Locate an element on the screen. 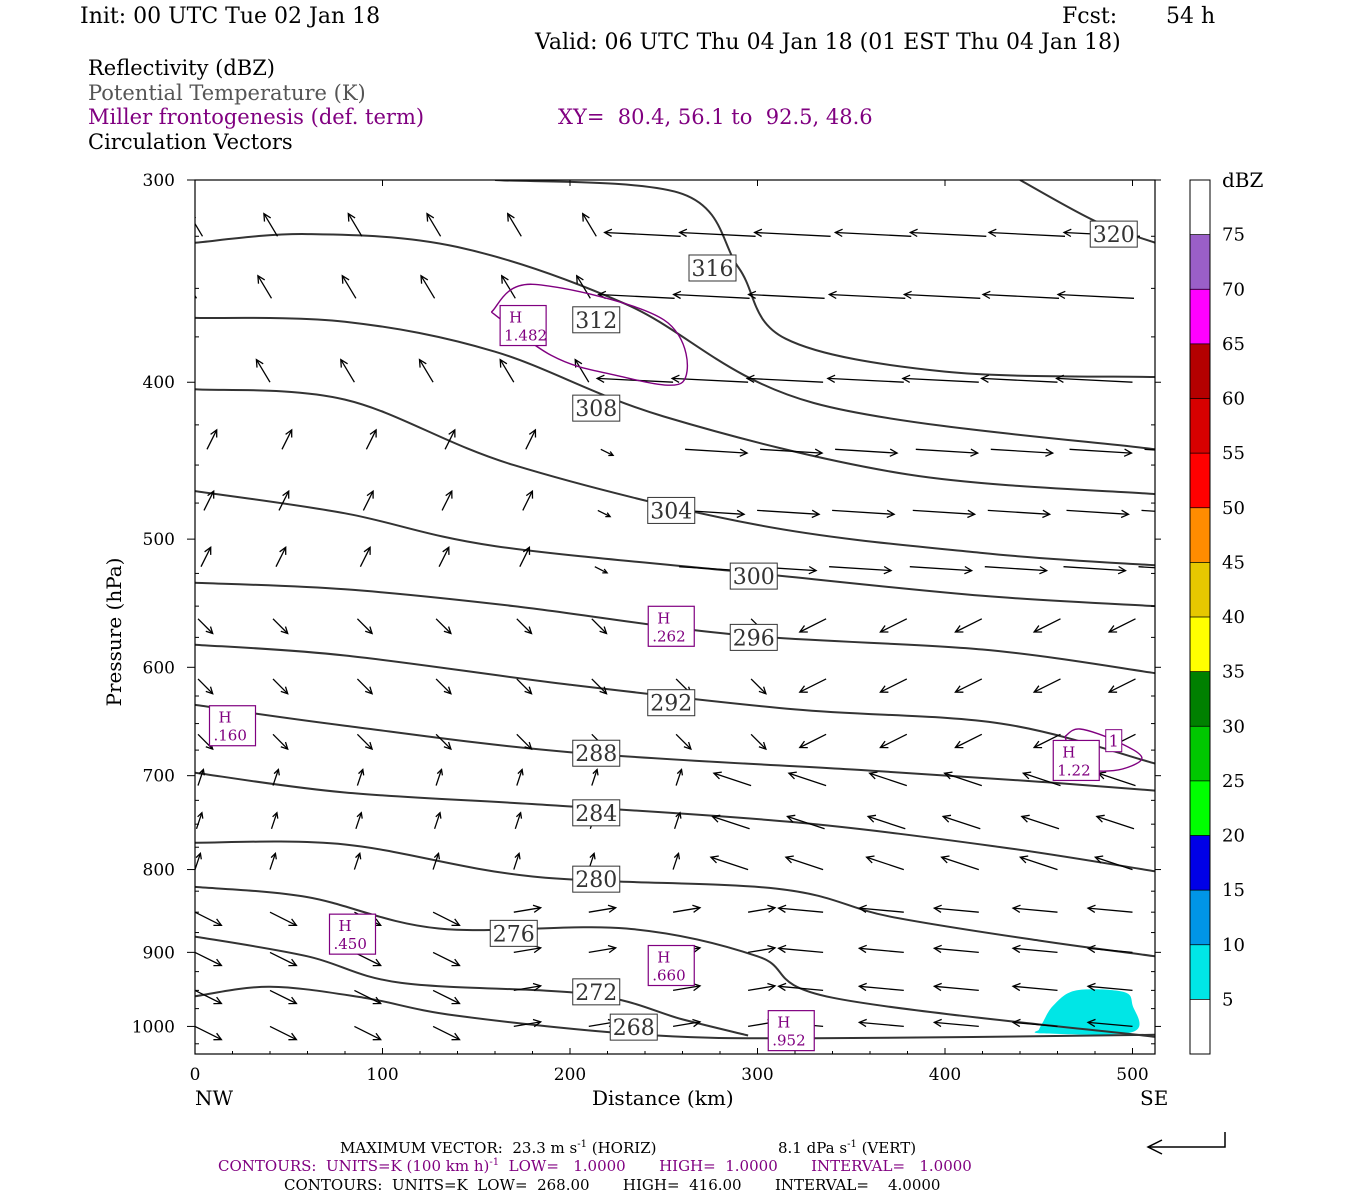 The height and width of the screenshot is (1200, 1350). x-tick-label: 400 is located at coordinates (945, 1075).